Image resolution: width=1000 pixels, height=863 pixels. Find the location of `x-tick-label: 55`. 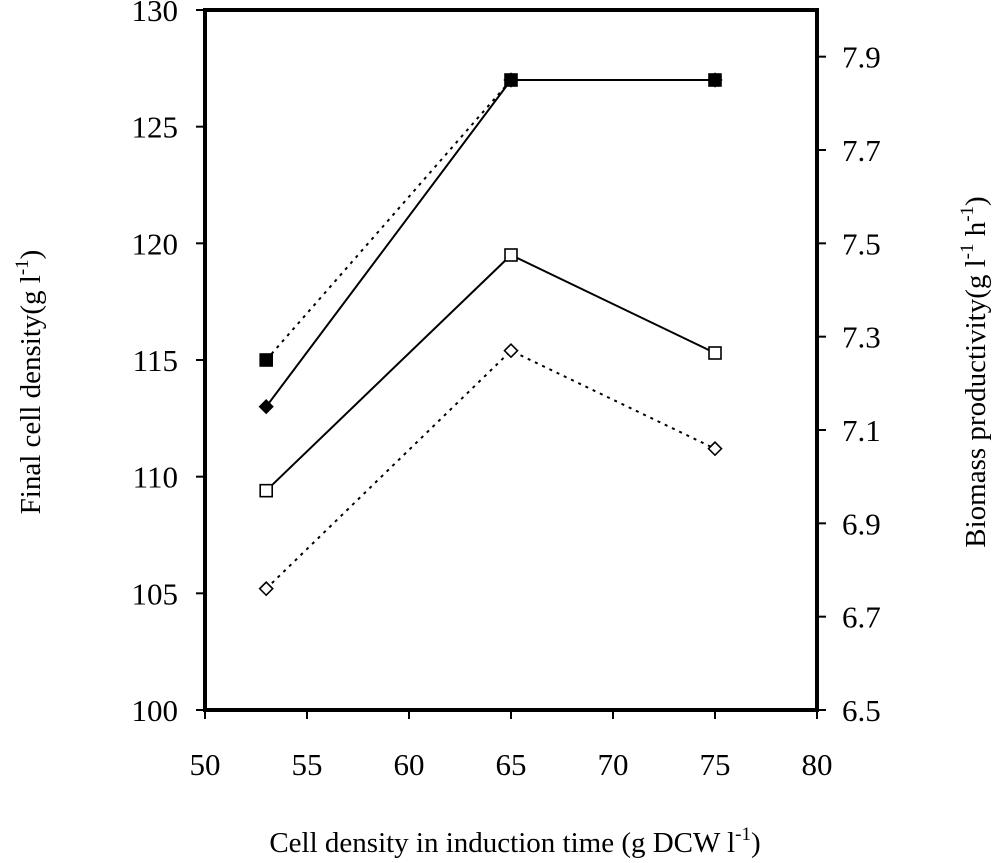

x-tick-label: 55 is located at coordinates (307, 764).